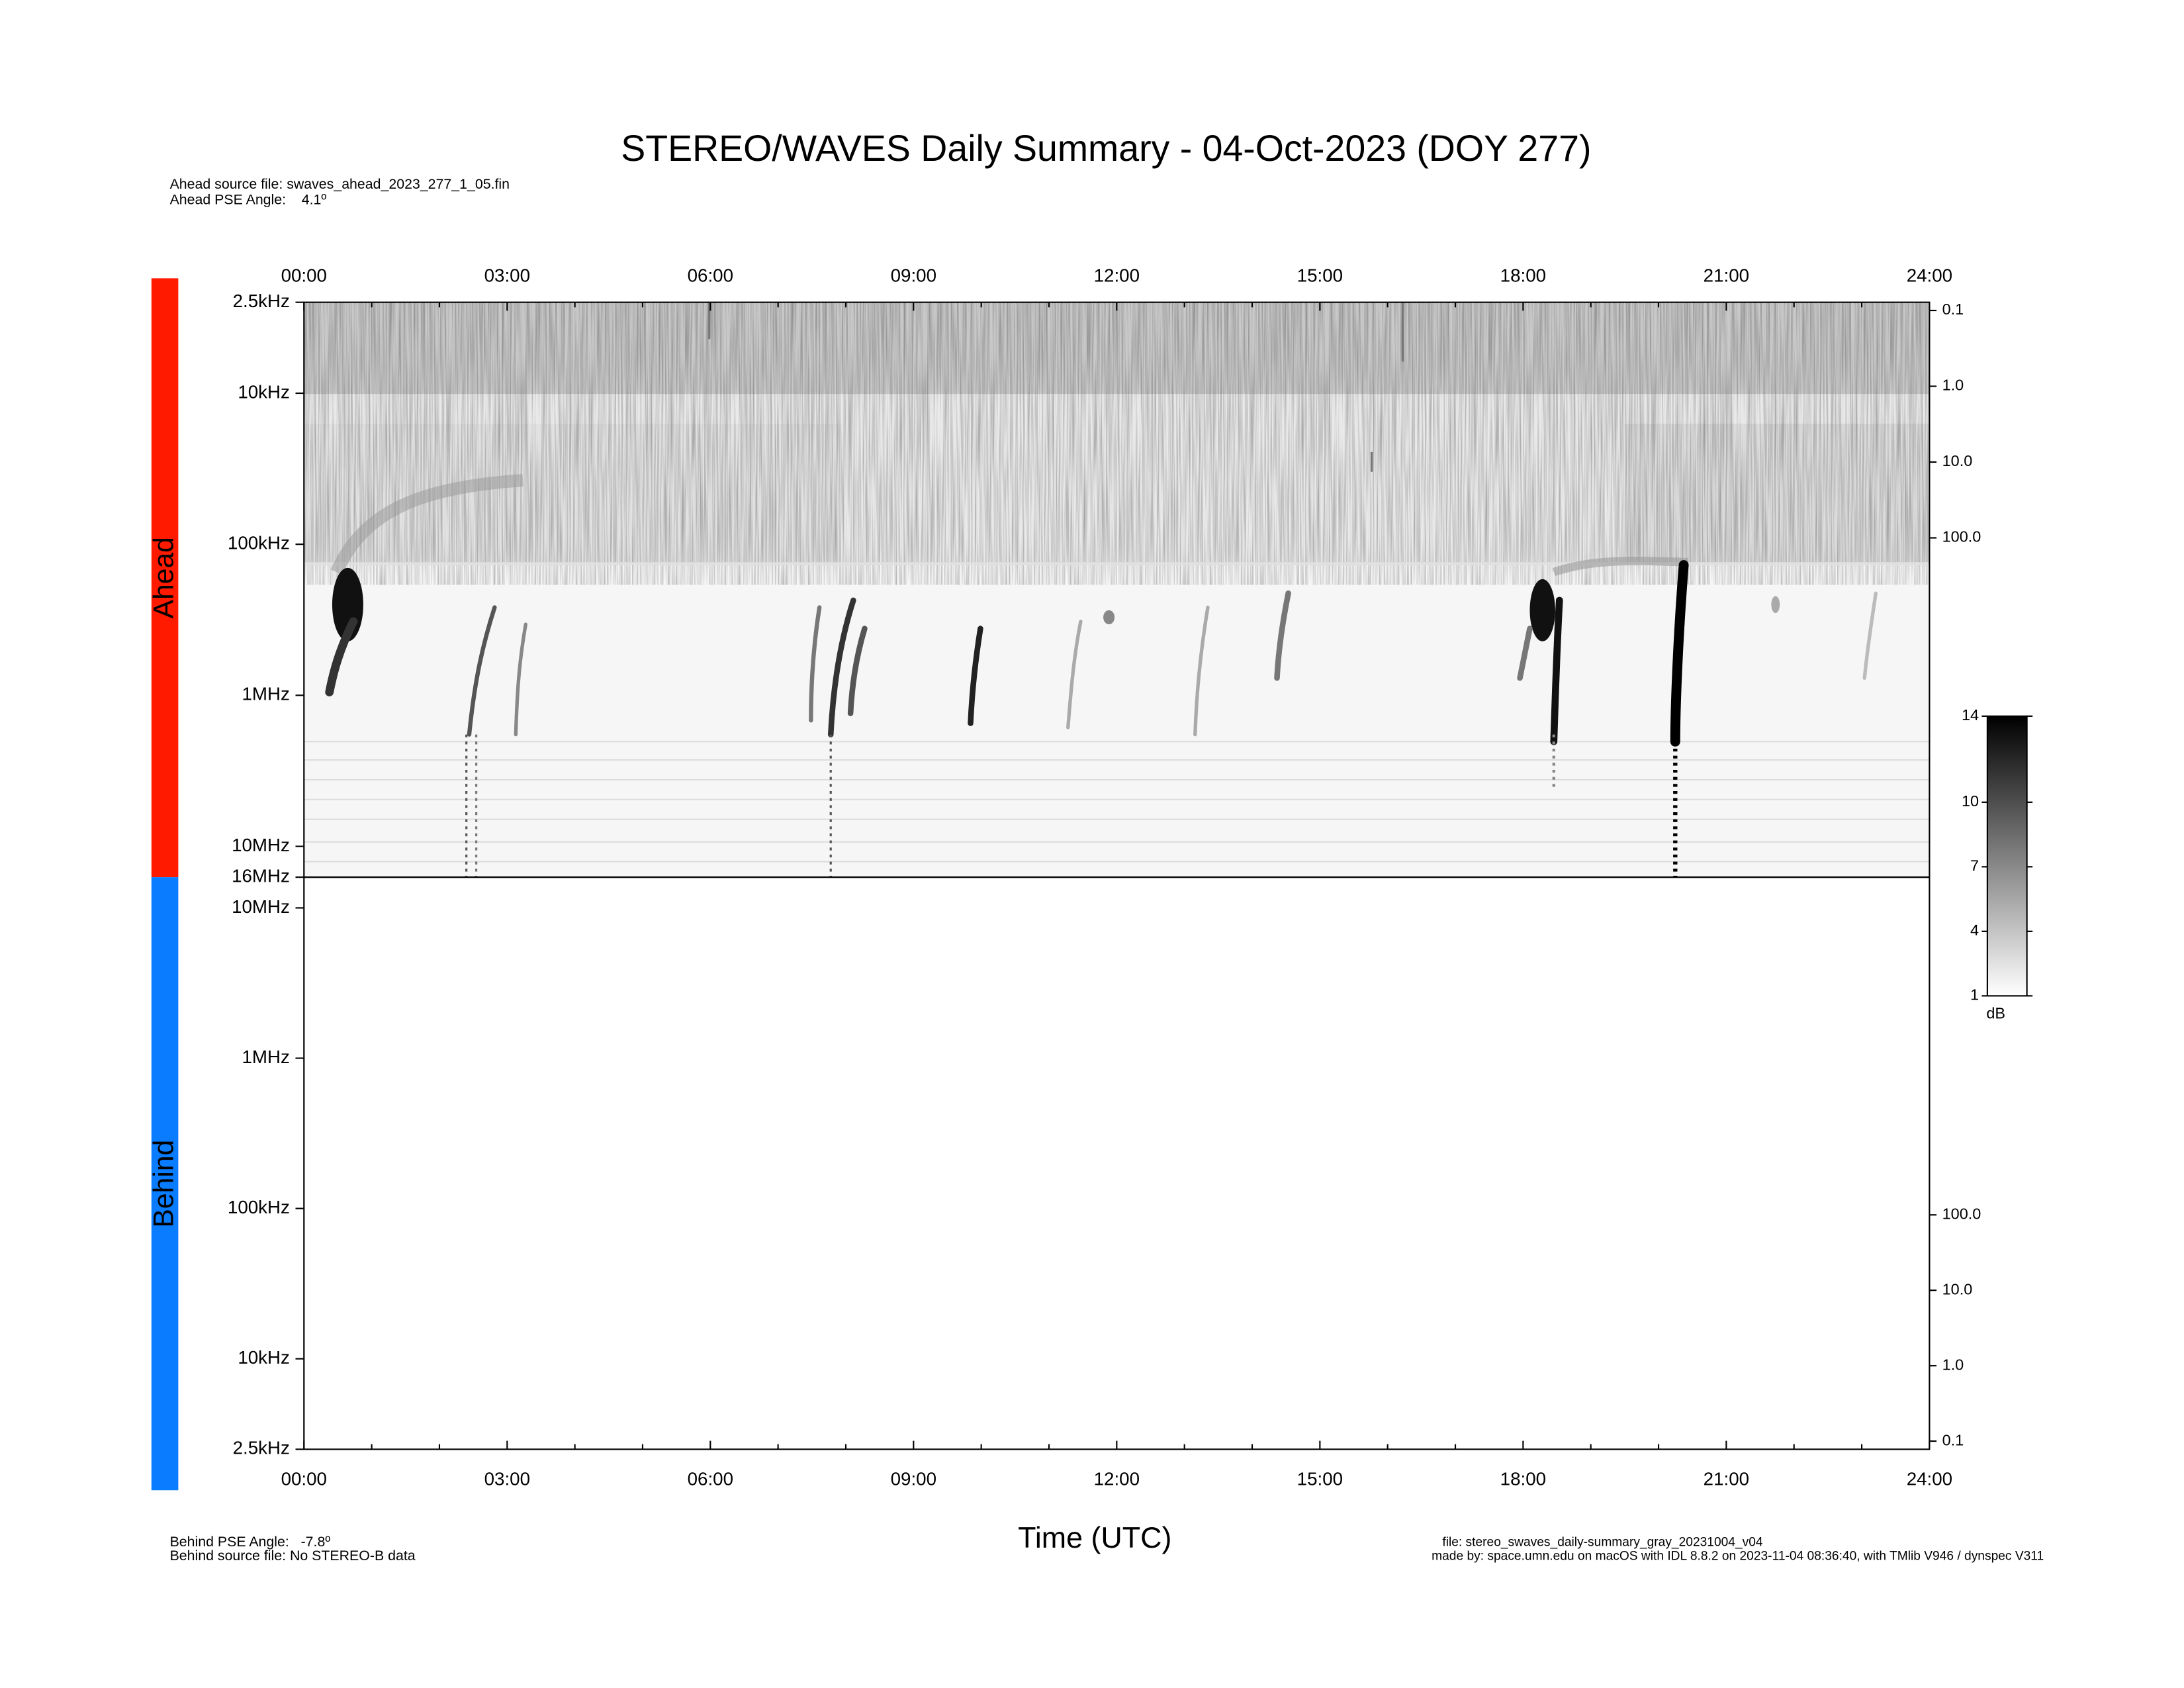 The height and width of the screenshot is (1688, 2184). Describe the element at coordinates (1974, 930) in the screenshot. I see `colorbar-tick-label: 4` at that location.